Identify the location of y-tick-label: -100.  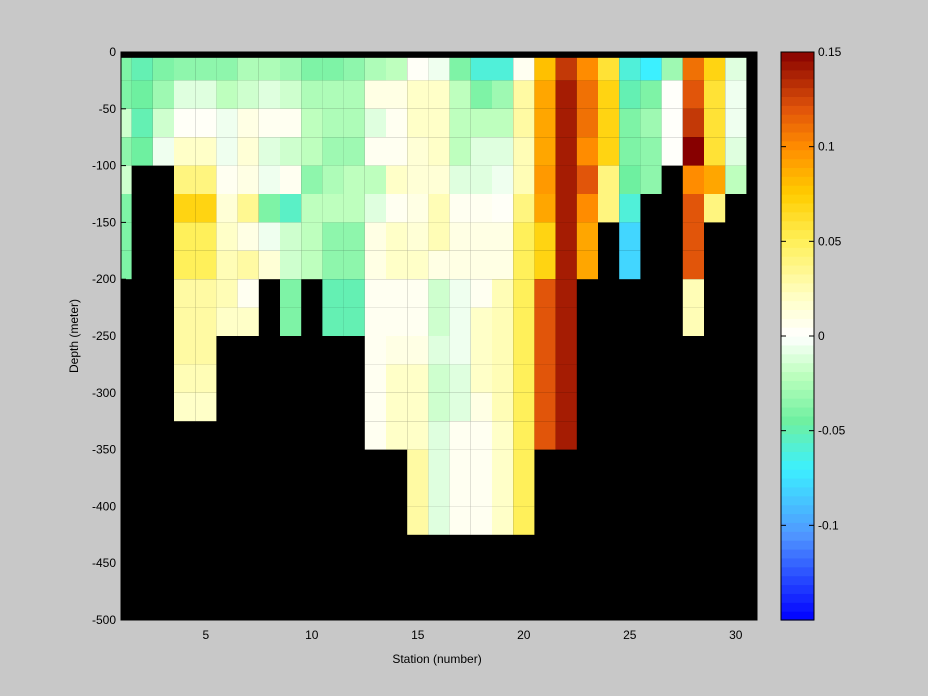
(104, 166).